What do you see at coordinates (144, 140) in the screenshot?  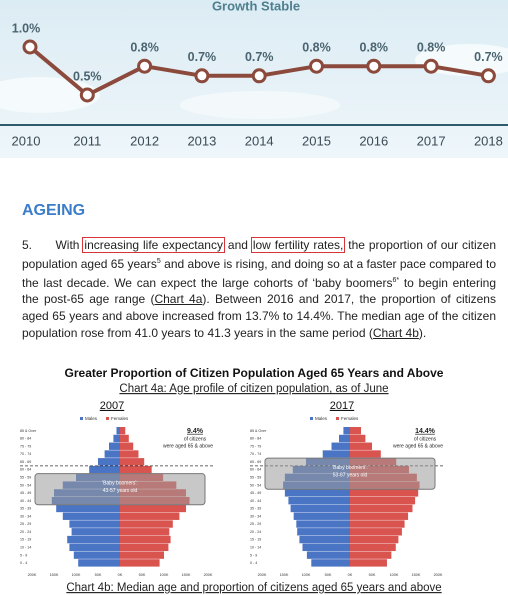 I see `x-tick-label: 2012` at bounding box center [144, 140].